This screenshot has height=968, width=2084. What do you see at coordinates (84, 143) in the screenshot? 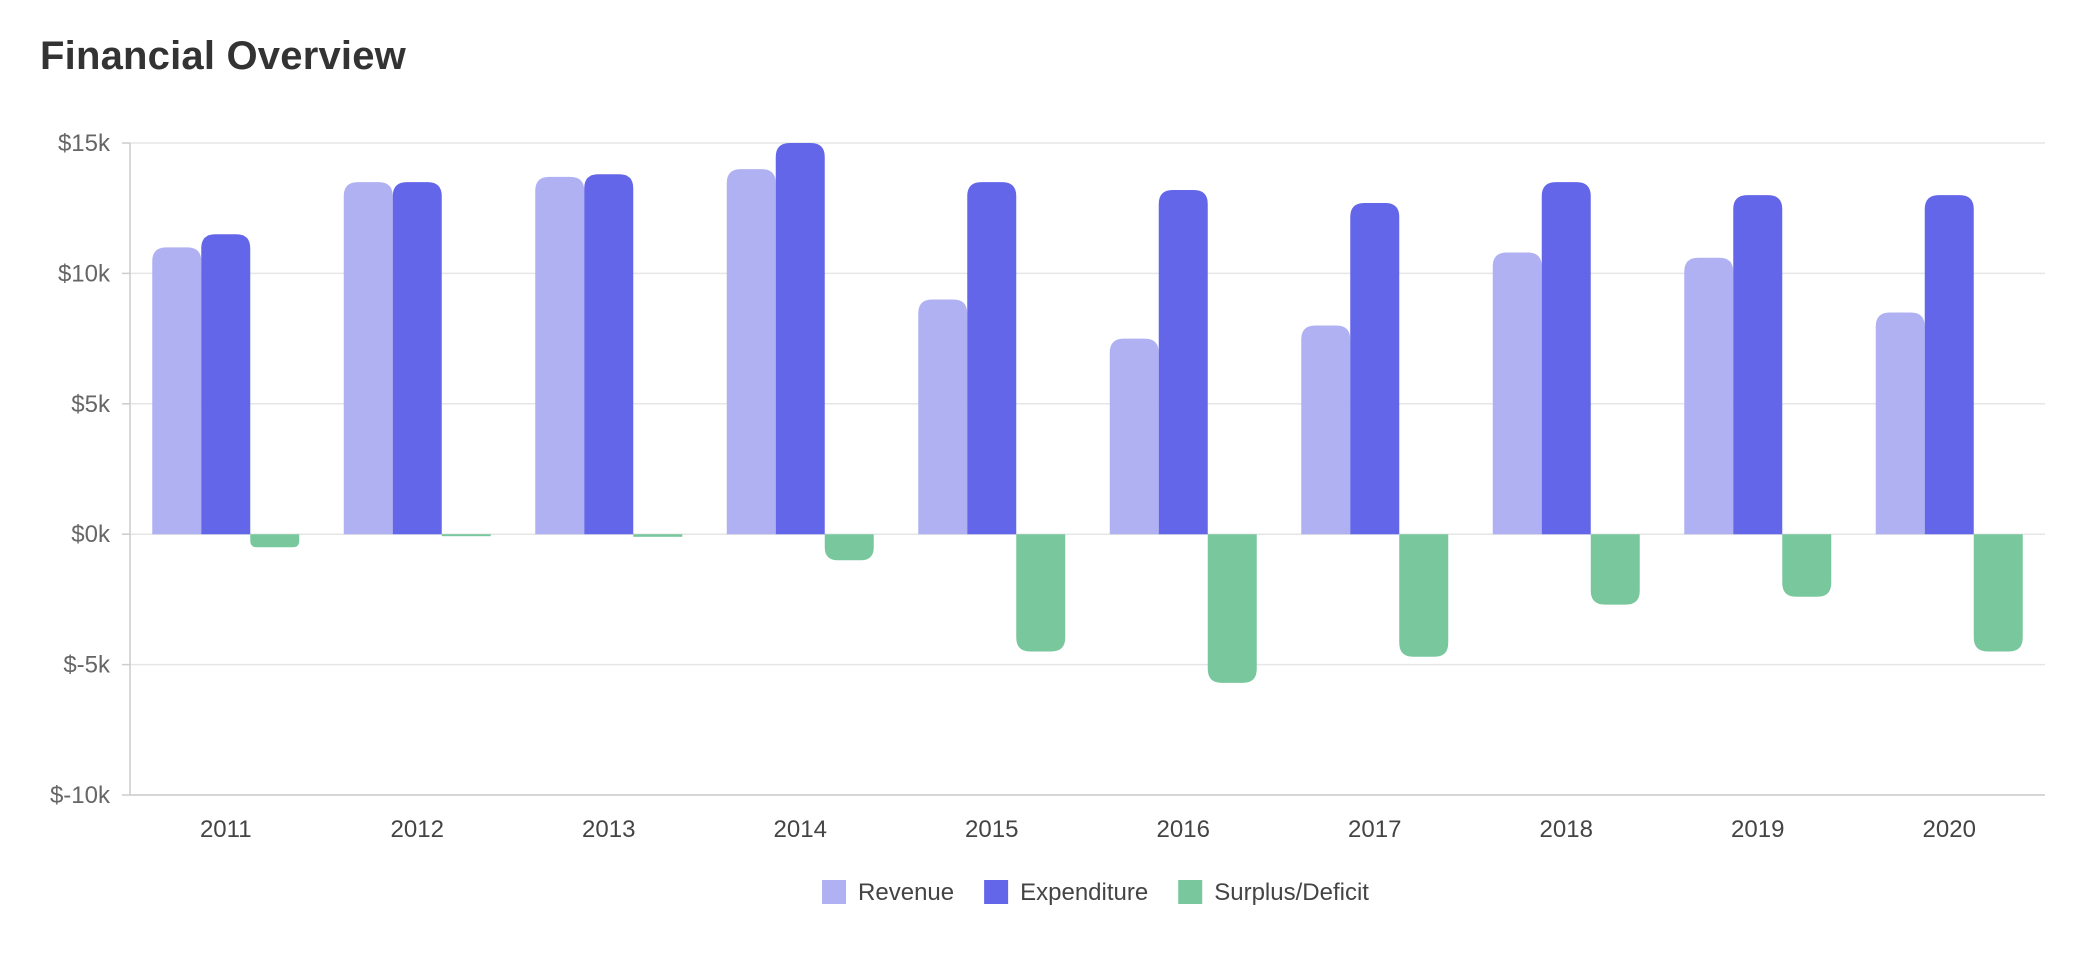
I see `y-tick-label: $15k` at bounding box center [84, 143].